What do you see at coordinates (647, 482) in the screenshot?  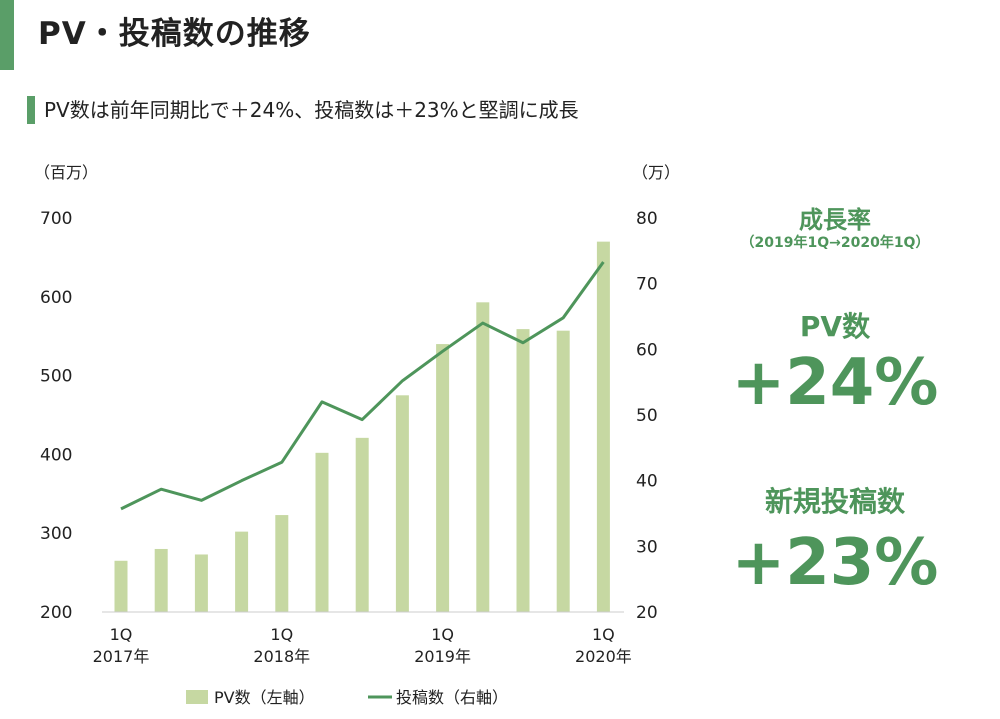 I see `right-tick-label: 40` at bounding box center [647, 482].